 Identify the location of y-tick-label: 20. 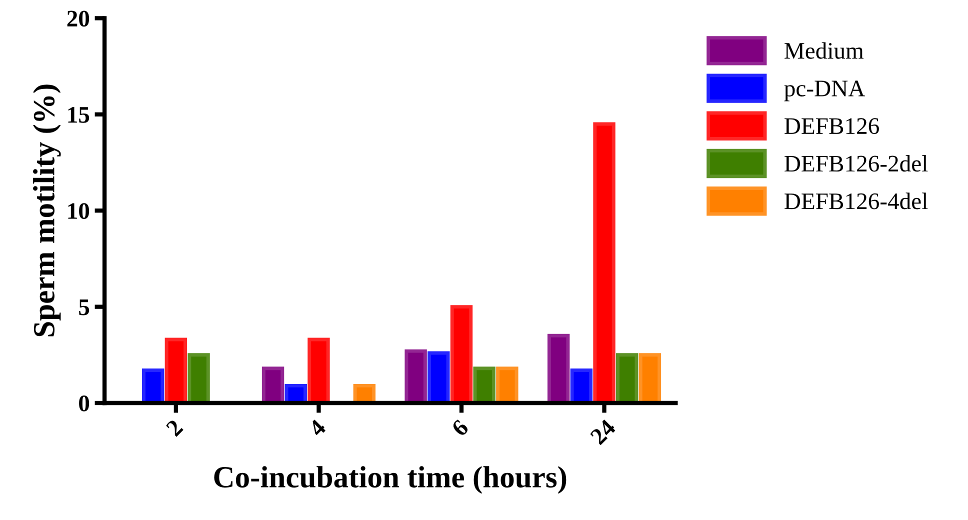
(78, 18).